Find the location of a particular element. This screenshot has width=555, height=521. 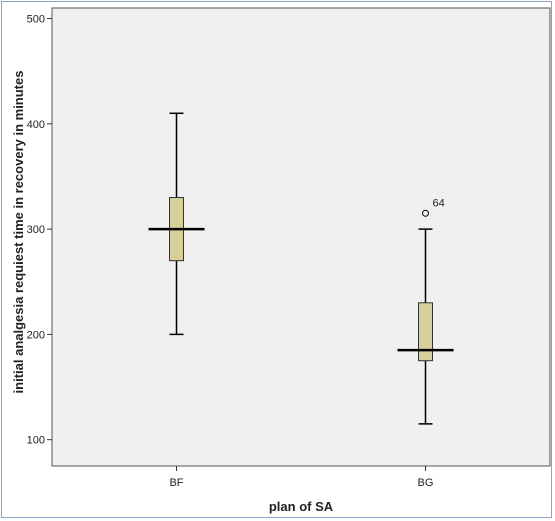

y-tick-label-400: 400 is located at coordinates (36, 125).